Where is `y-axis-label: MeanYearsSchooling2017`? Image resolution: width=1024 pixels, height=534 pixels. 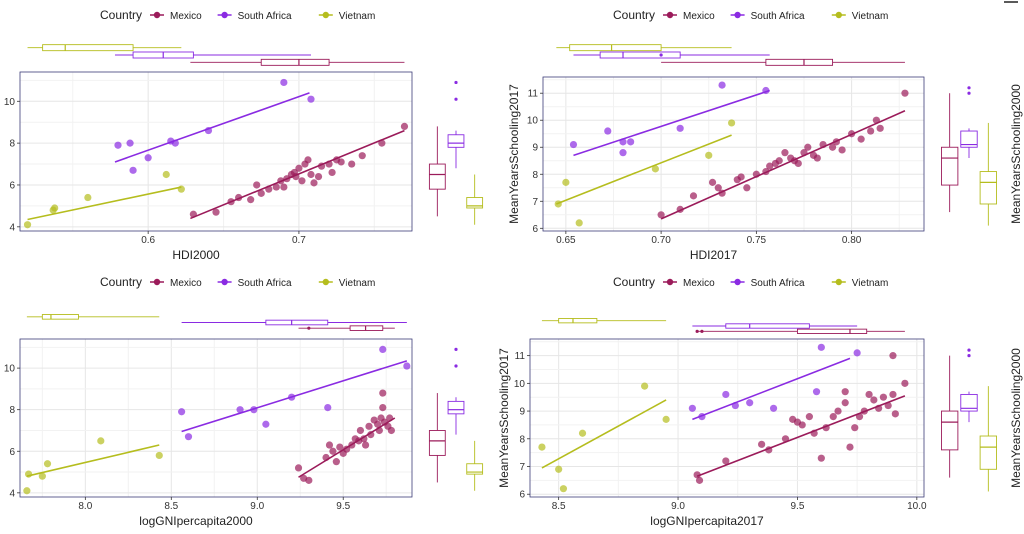 y-axis-label: MeanYearsSchooling2017 is located at coordinates (504, 418).